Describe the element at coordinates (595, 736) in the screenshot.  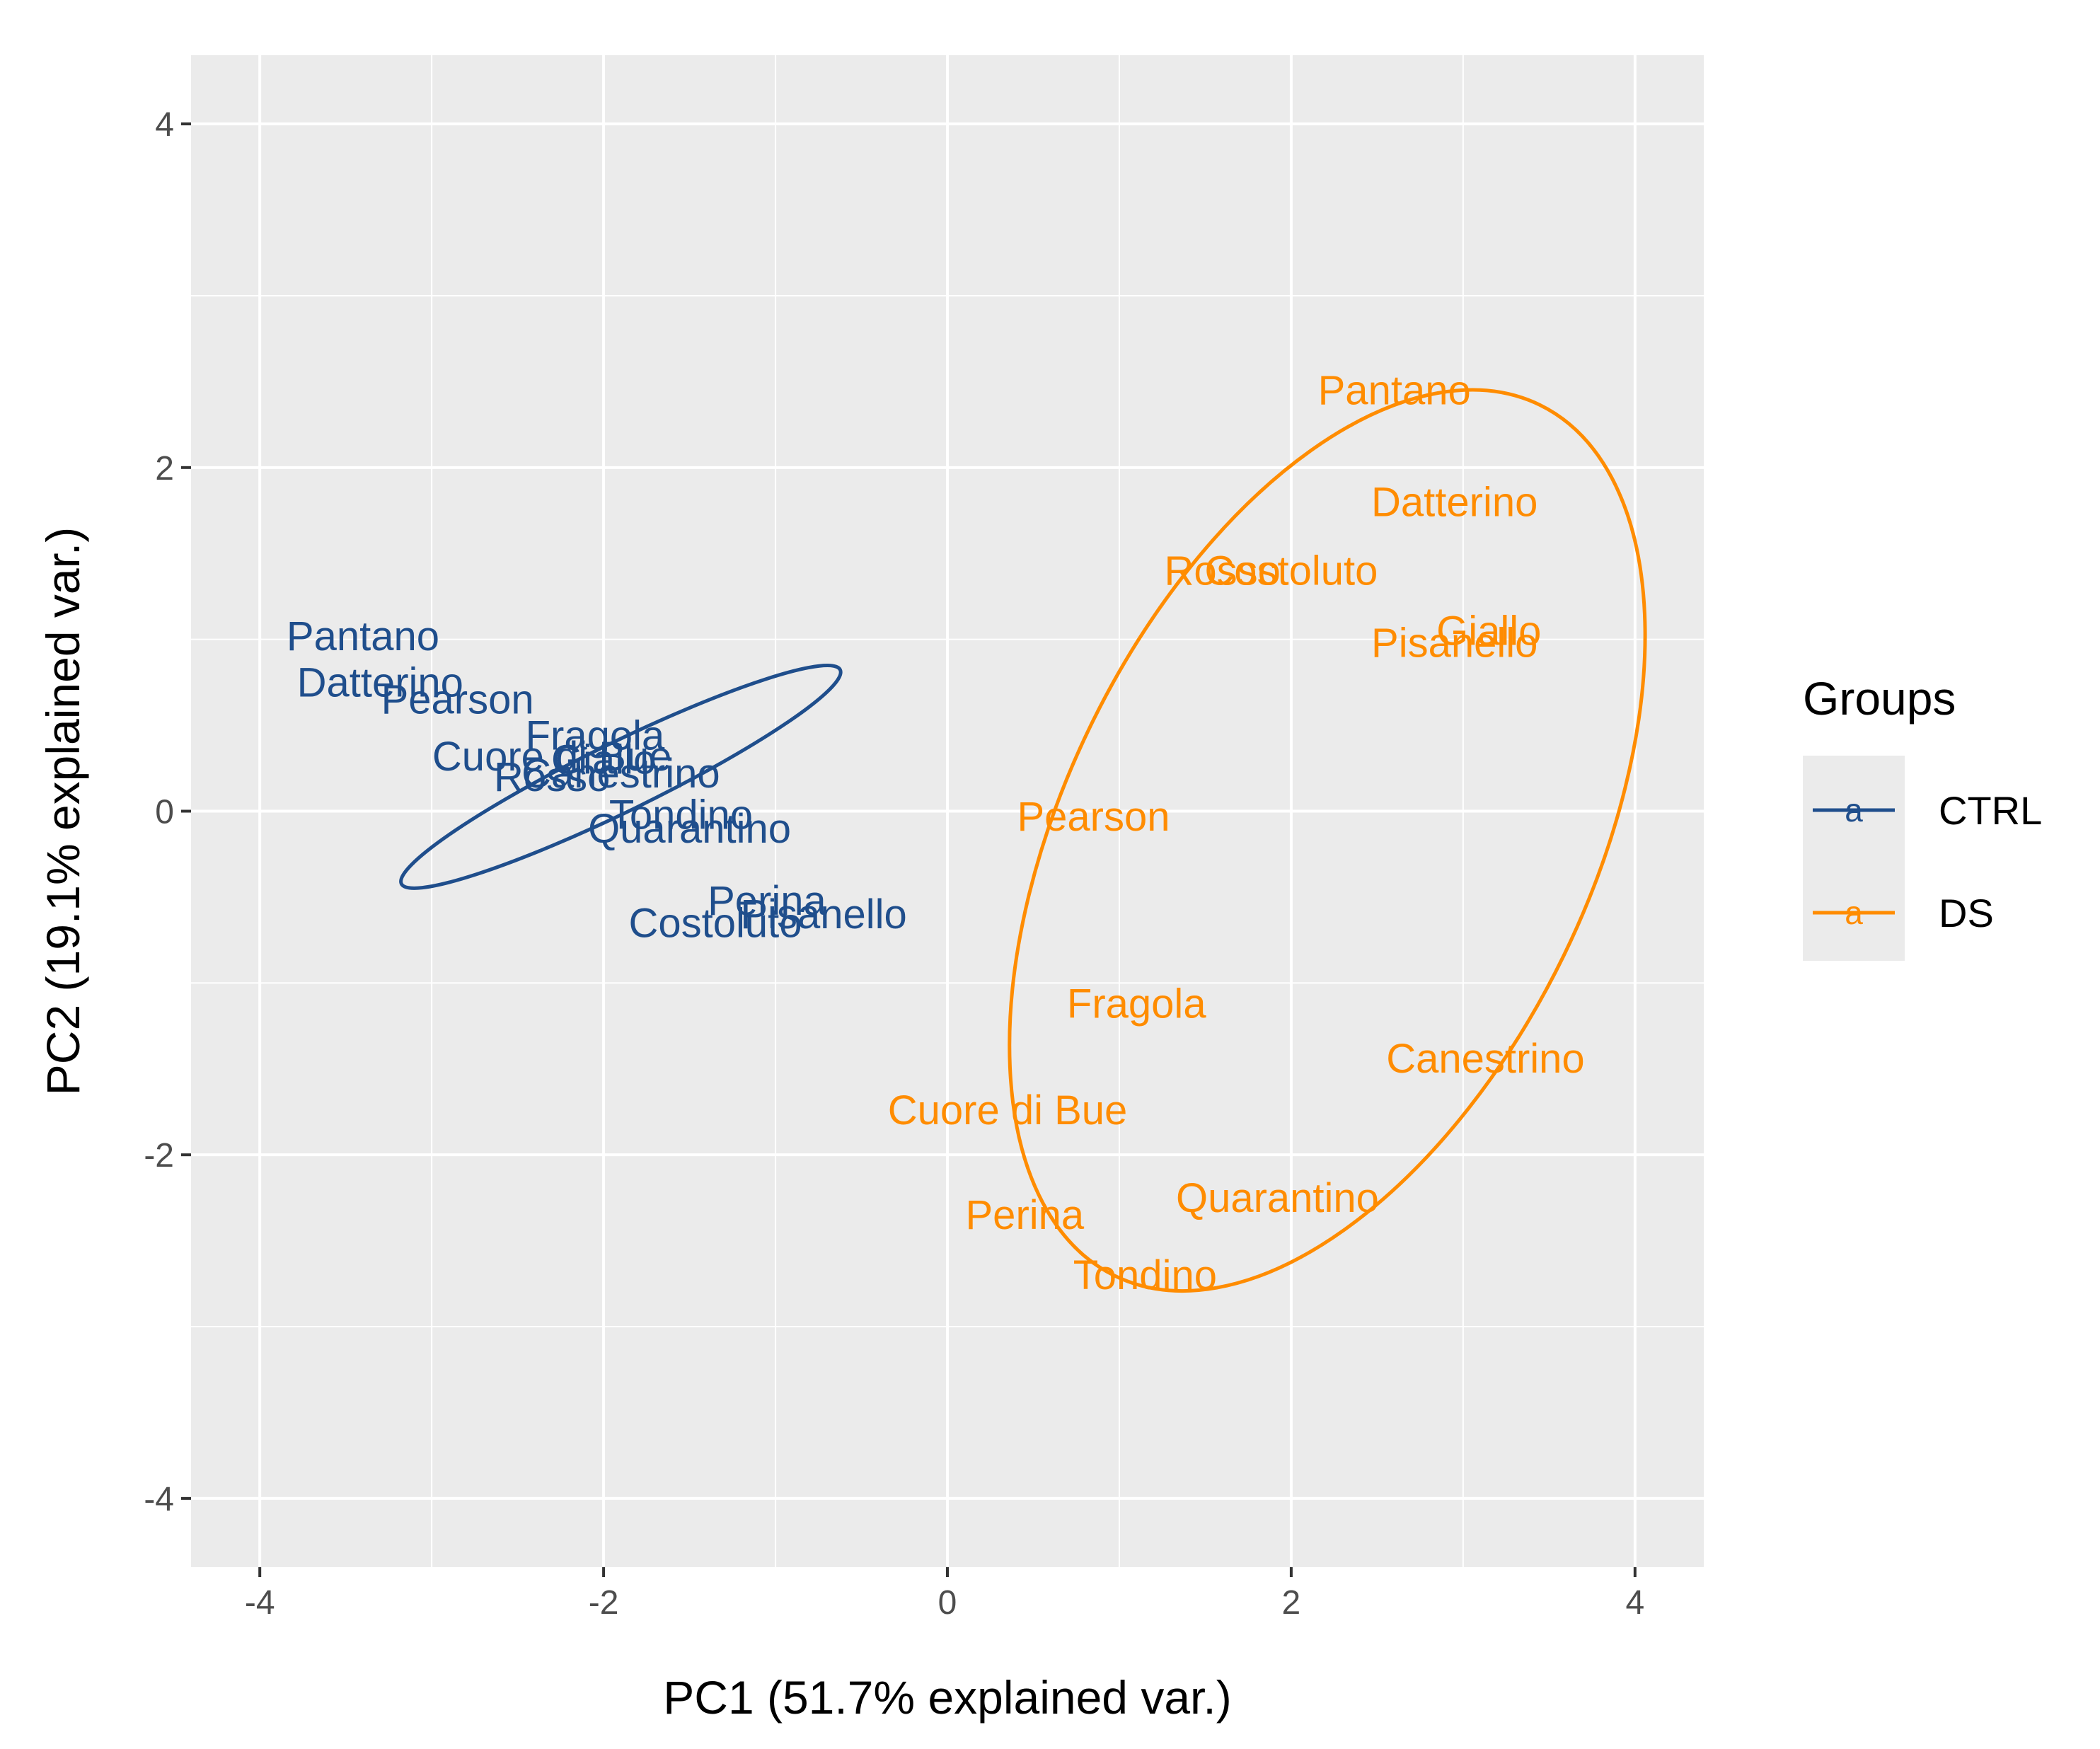
I see `point-label-ctrl: Fragola` at that location.